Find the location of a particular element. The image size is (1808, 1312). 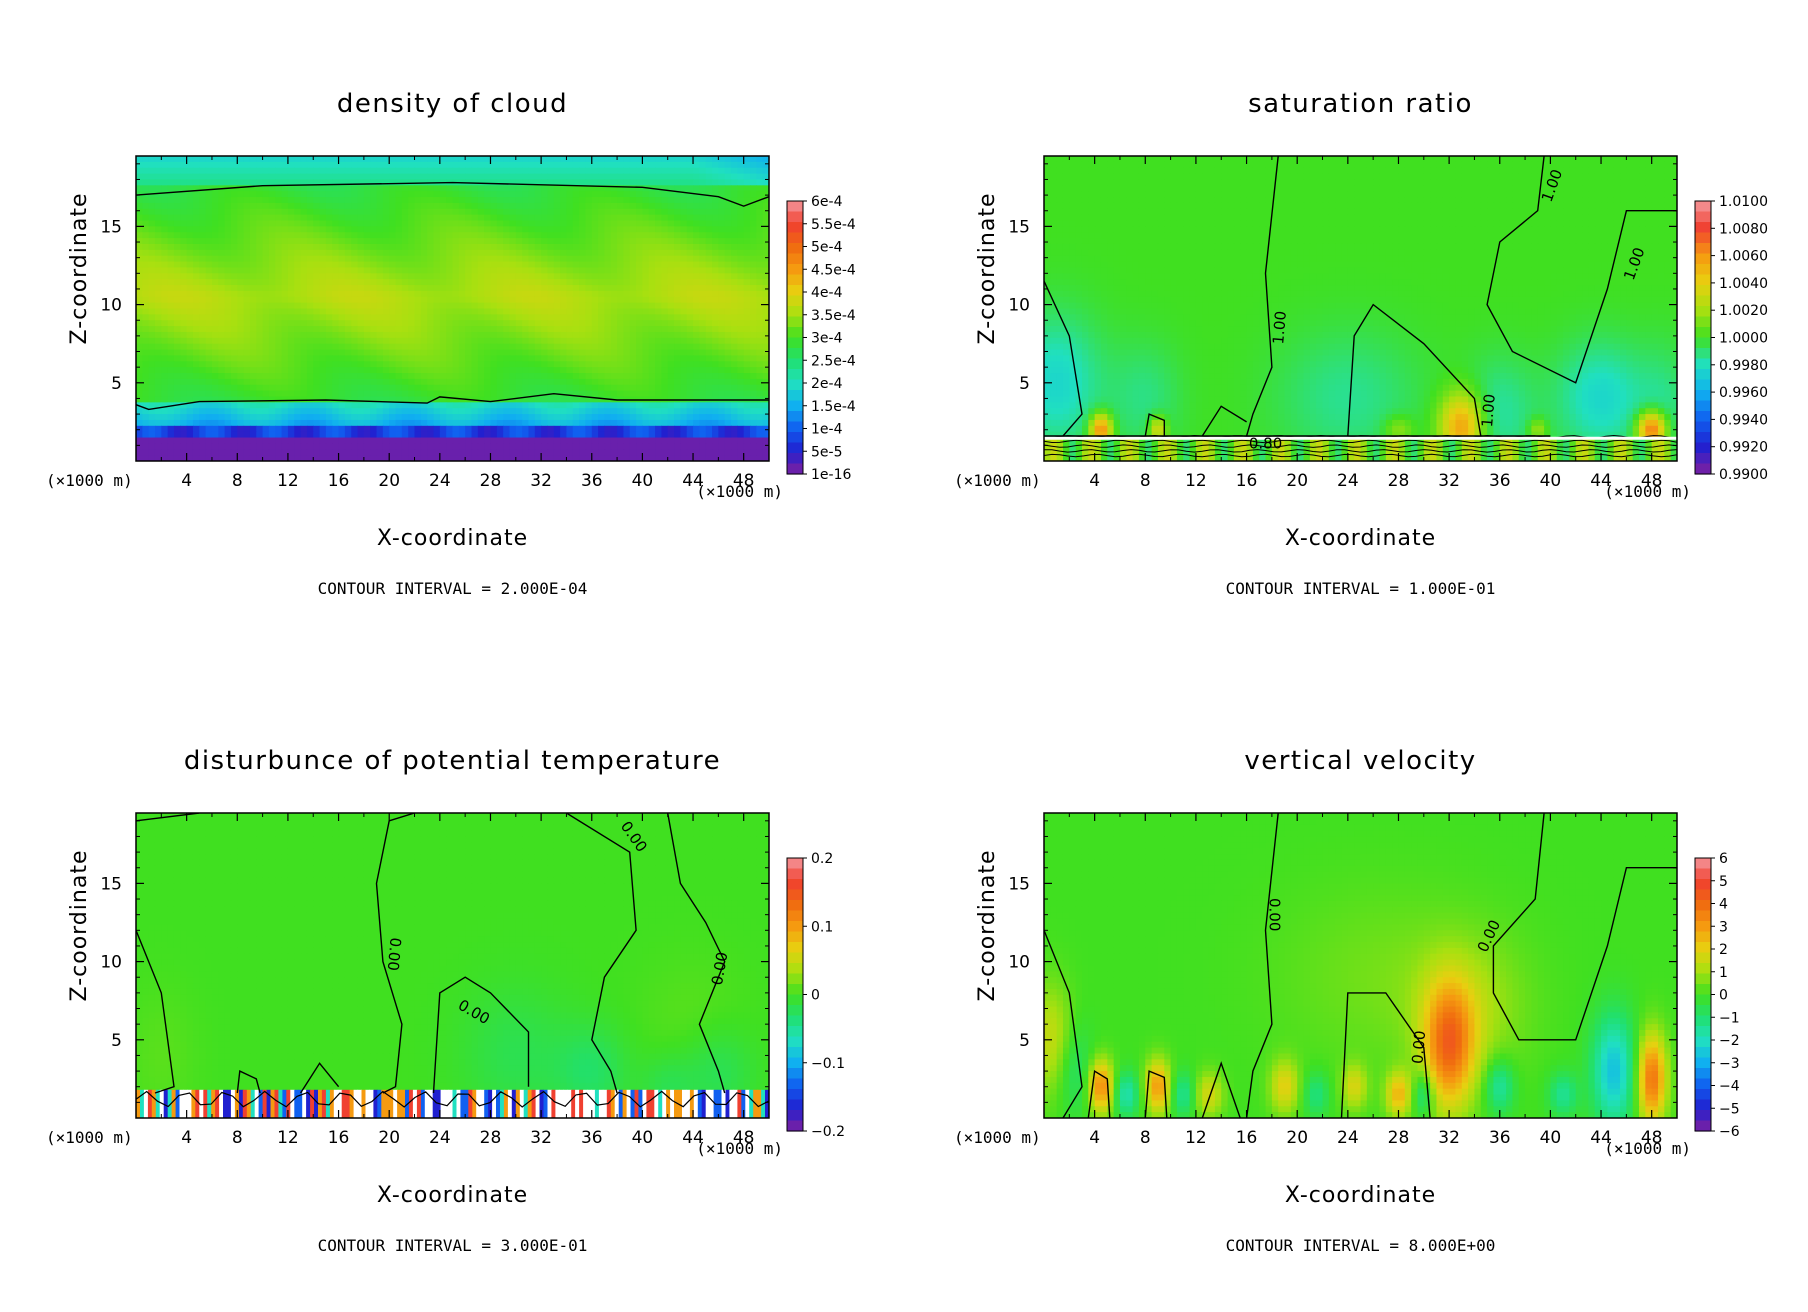

colorbar-label: 1.0100 is located at coordinates (1743, 202).